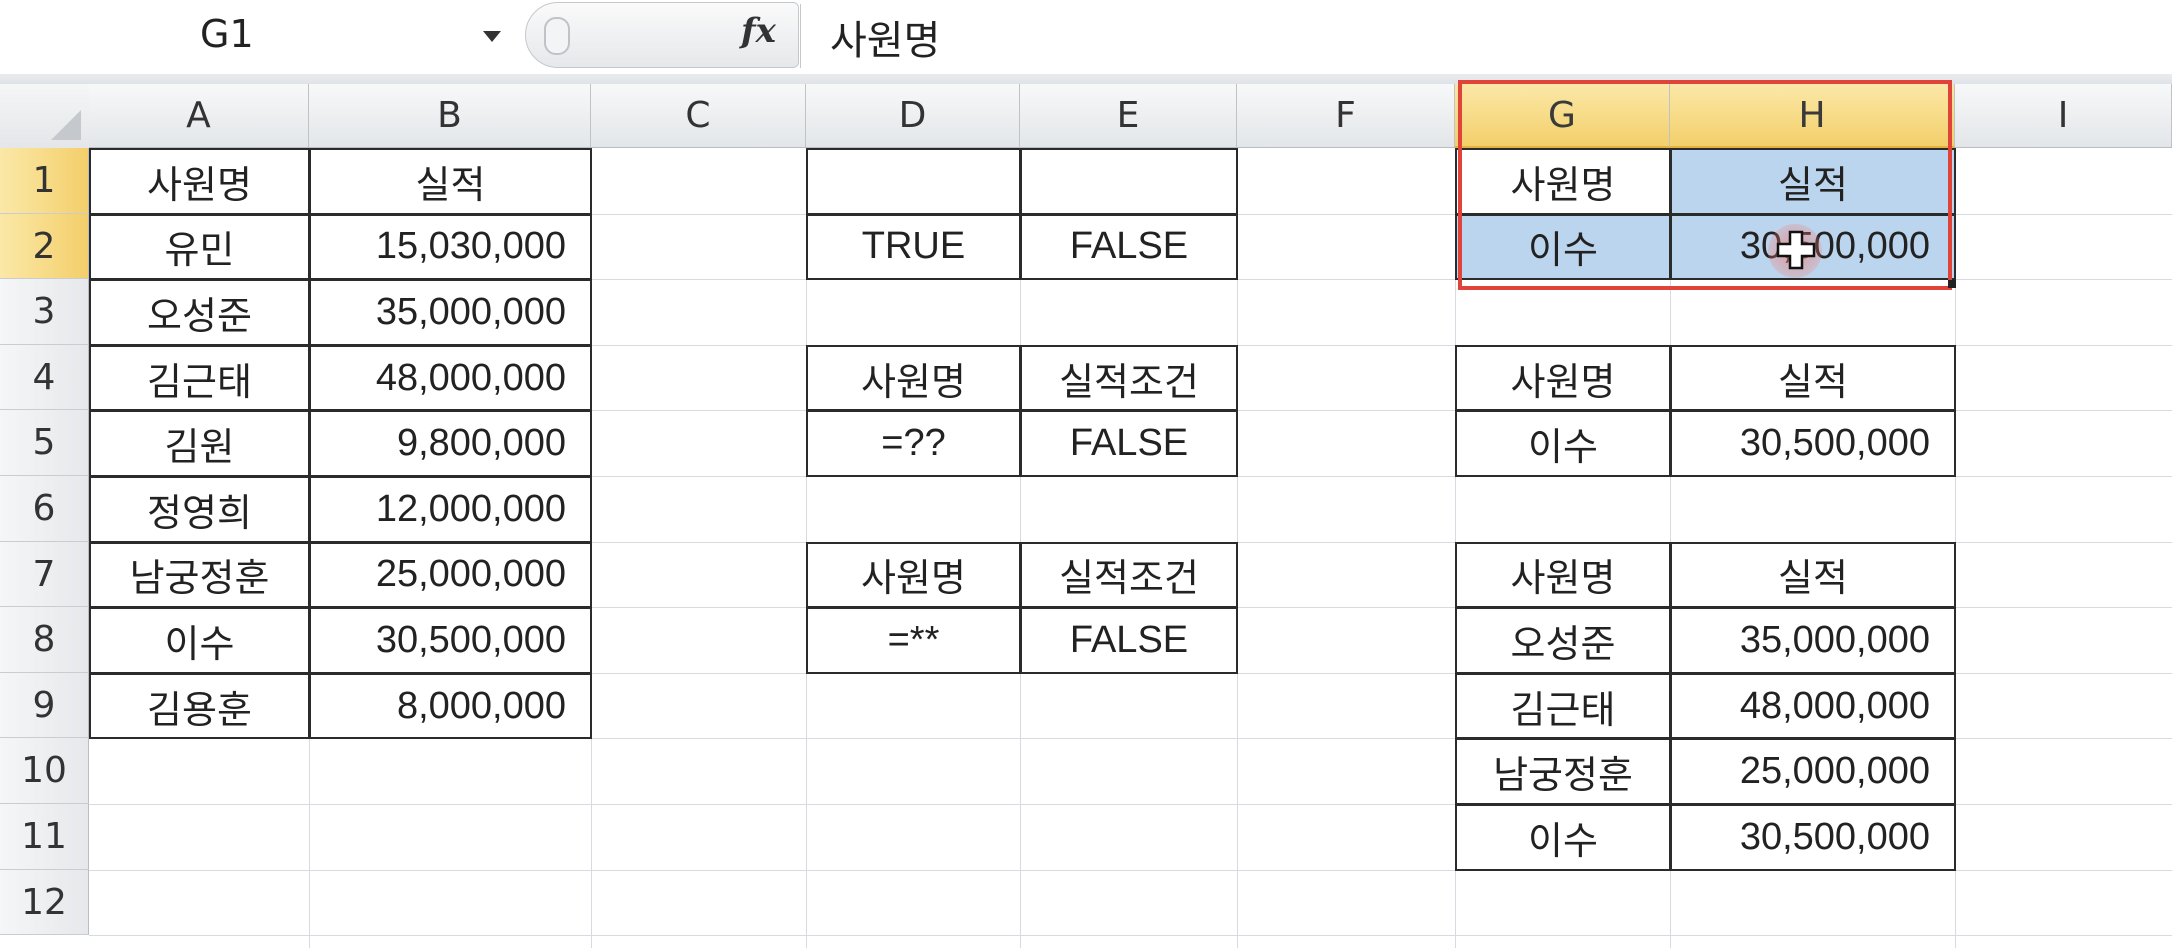 This screenshot has width=2172, height=948. I want to click on cell-h5: 30,500,000, so click(1813, 443).